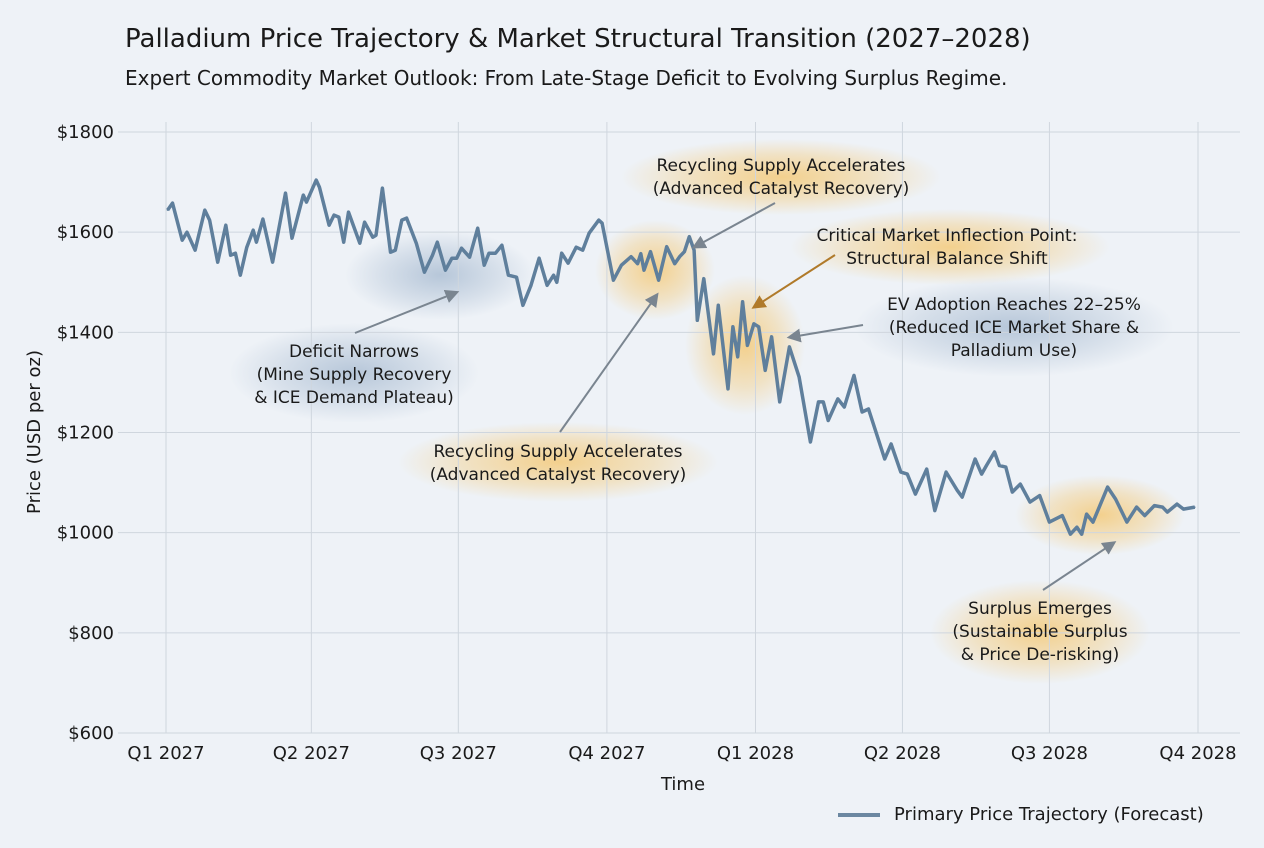 The width and height of the screenshot is (1264, 848). Describe the element at coordinates (34, 432) in the screenshot. I see `y-axis-label: Price (USD per oz)` at that location.